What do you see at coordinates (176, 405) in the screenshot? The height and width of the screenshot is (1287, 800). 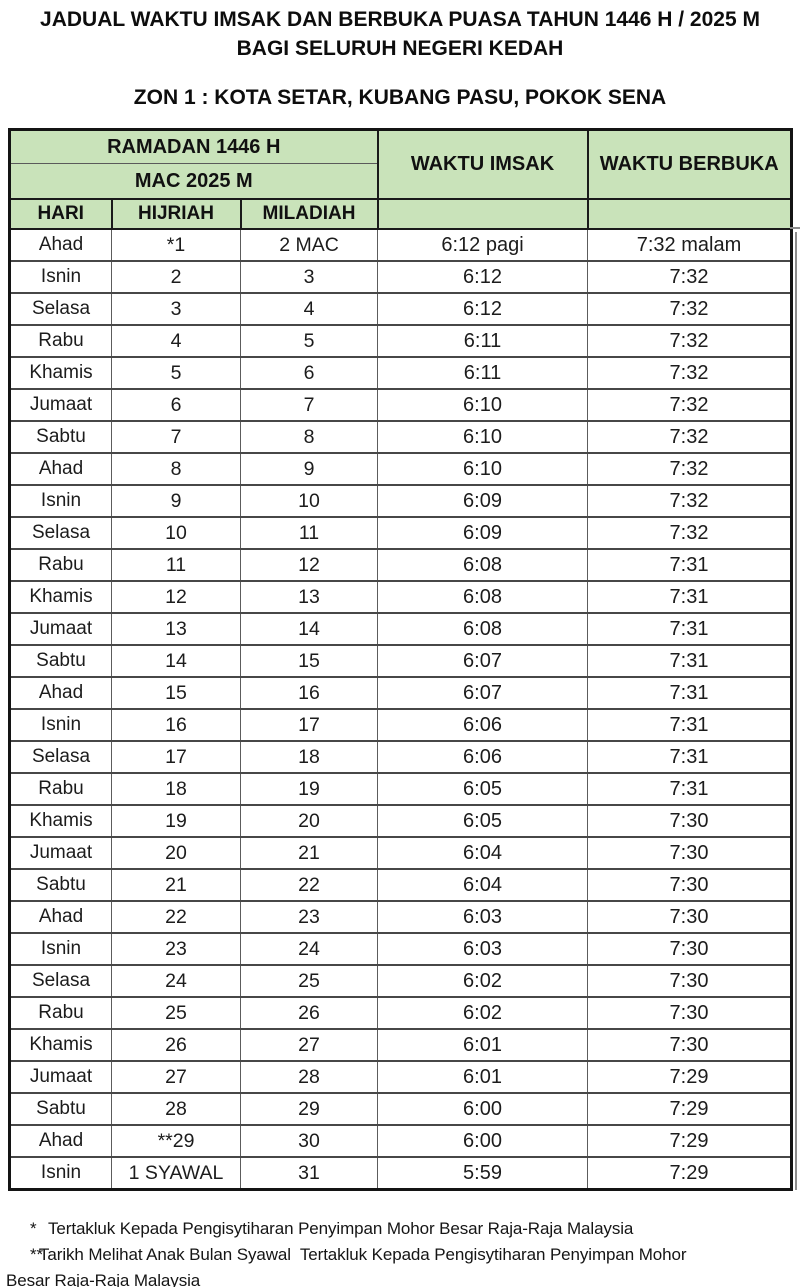 I see `cell-hijriah: 6` at bounding box center [176, 405].